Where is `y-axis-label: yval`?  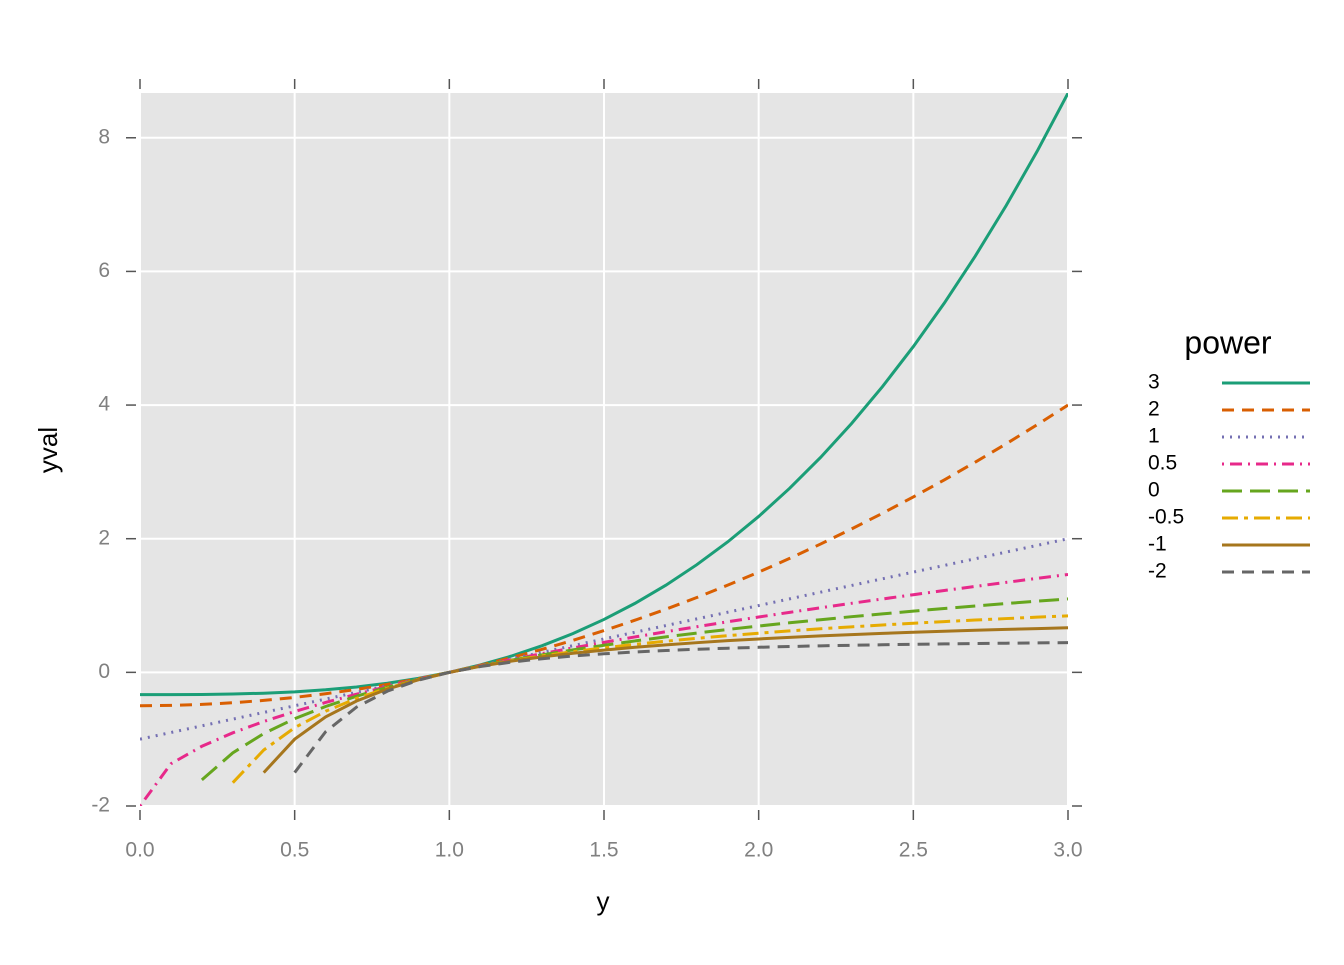 y-axis-label: yval is located at coordinates (48, 450).